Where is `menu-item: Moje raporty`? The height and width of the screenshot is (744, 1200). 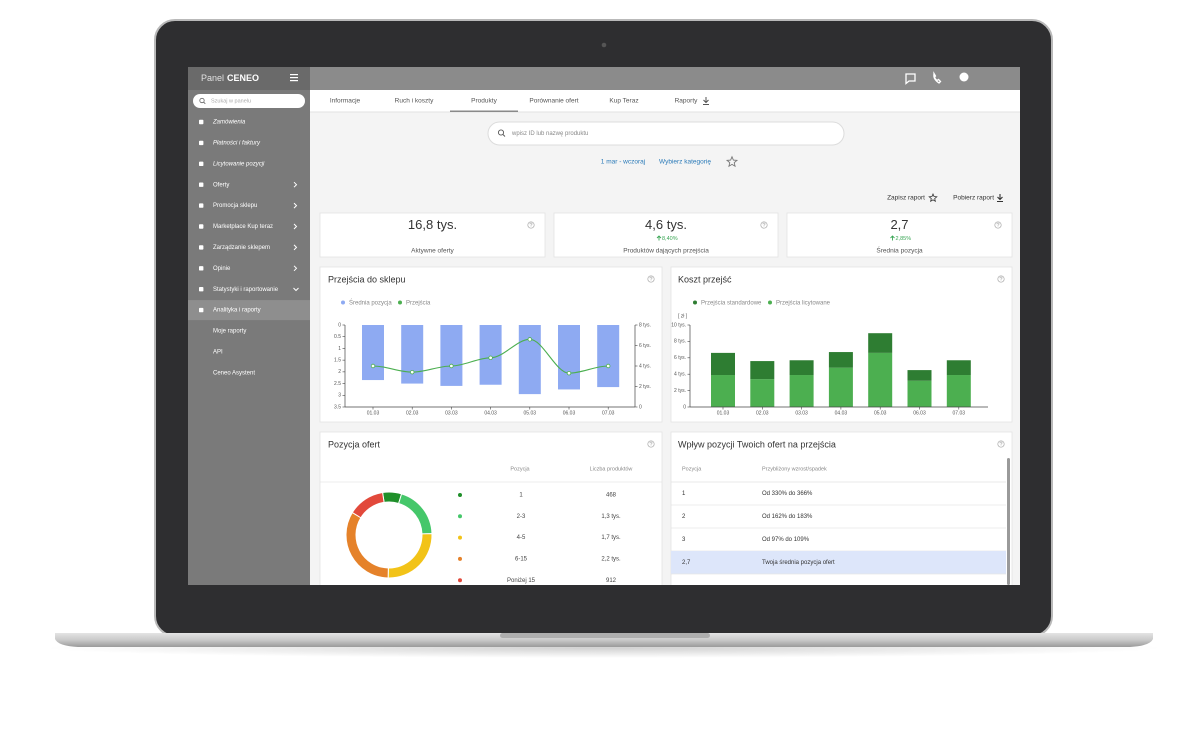 menu-item: Moje raporty is located at coordinates (229, 332).